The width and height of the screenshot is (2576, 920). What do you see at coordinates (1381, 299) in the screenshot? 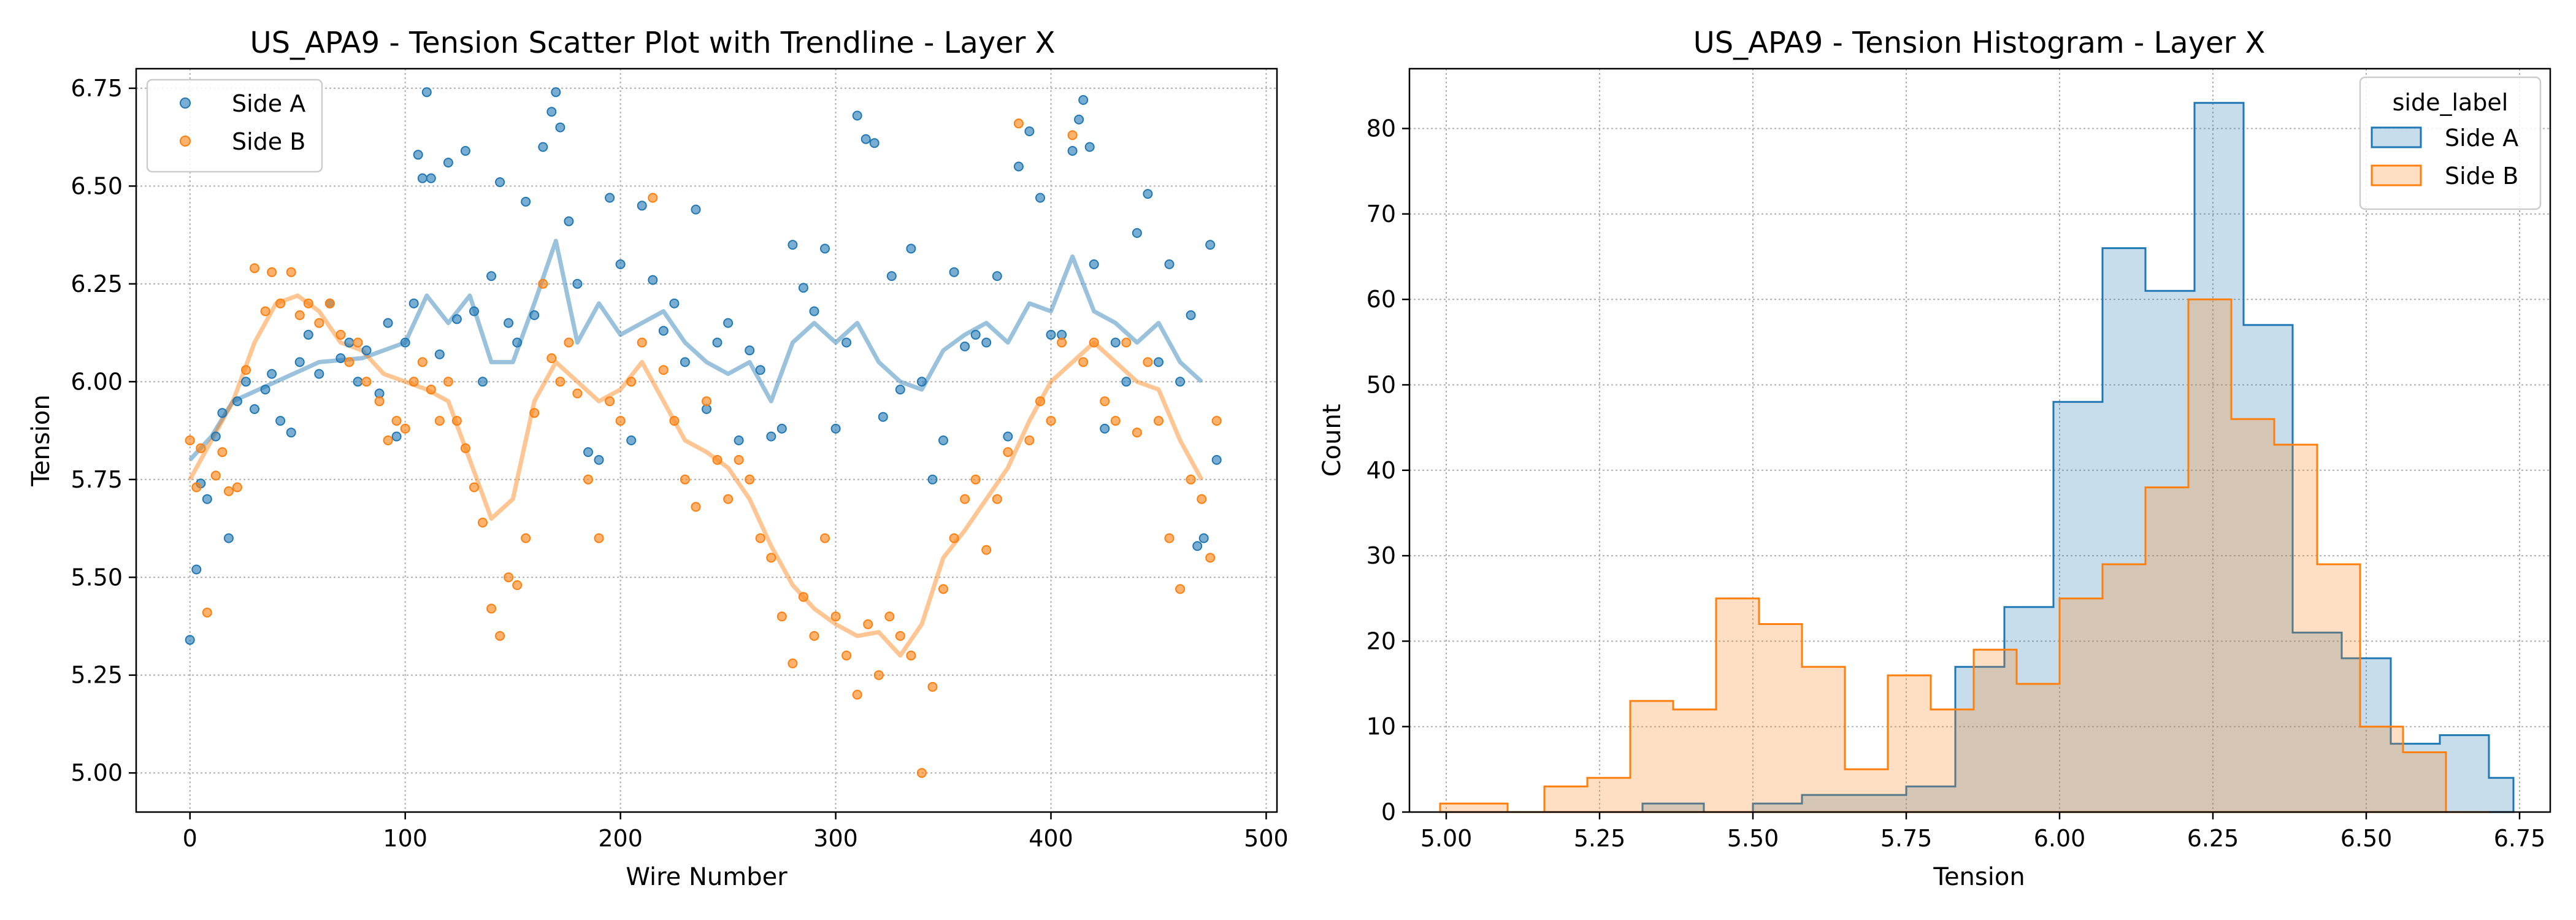
I see `histogram-y-tick-label: 60` at bounding box center [1381, 299].